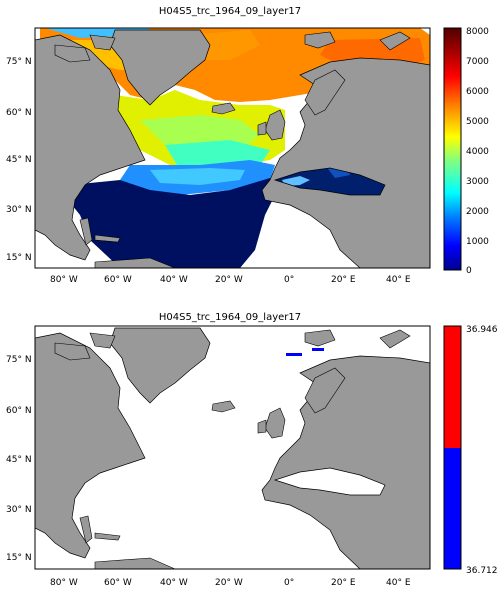 The image size is (500, 600). Describe the element at coordinates (230, 317) in the screenshot. I see `panel2-title: H04S5_trc_1964_09_layer17` at that location.